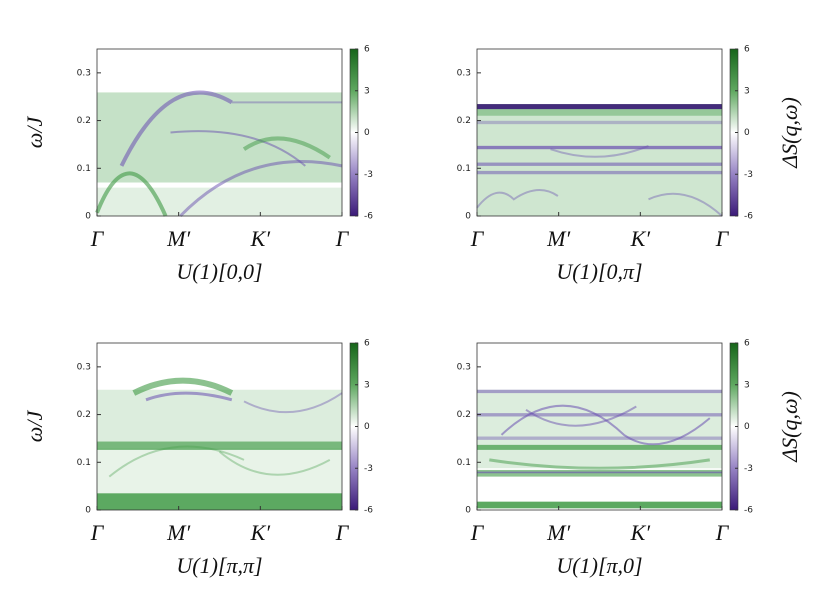 This screenshot has height=598, width=830. Describe the element at coordinates (599, 565) in the screenshot. I see `x-axis-label: U(1)[π,0]` at that location.